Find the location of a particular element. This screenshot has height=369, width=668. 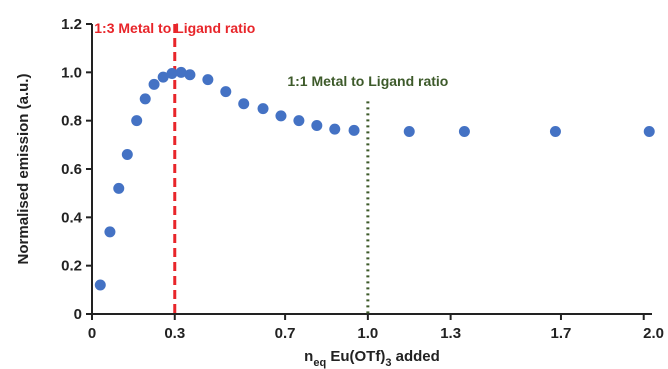

y-tick-label: 0.6 is located at coordinates (71, 169).